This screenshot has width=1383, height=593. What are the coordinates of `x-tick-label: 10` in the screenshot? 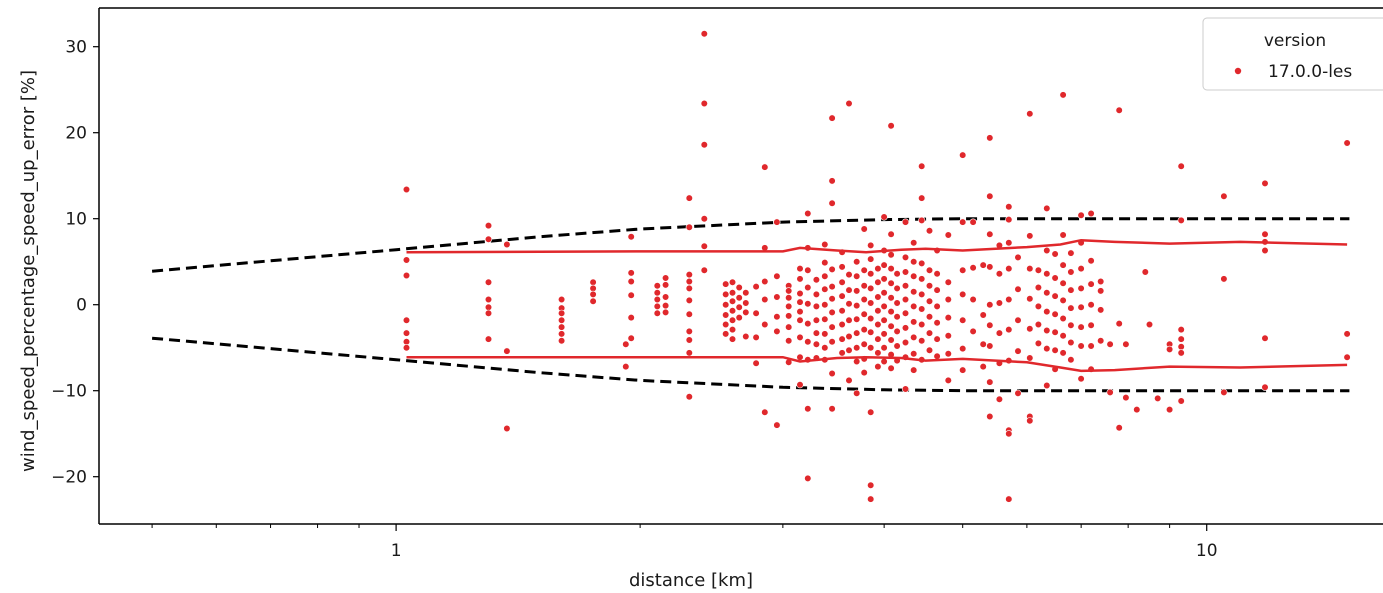 It's located at (1207, 551).